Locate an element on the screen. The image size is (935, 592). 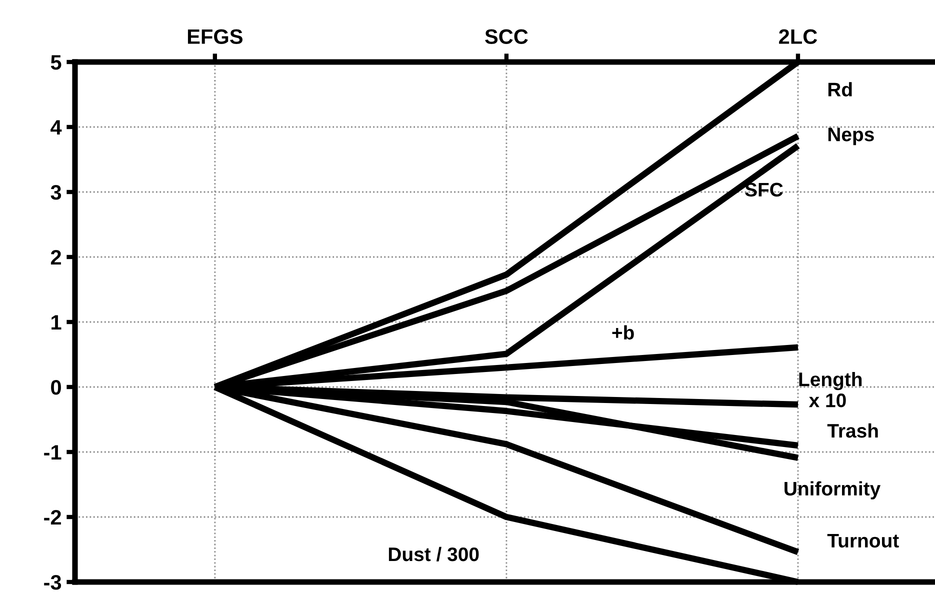
y-tick-label: 2 is located at coordinates (55, 257).